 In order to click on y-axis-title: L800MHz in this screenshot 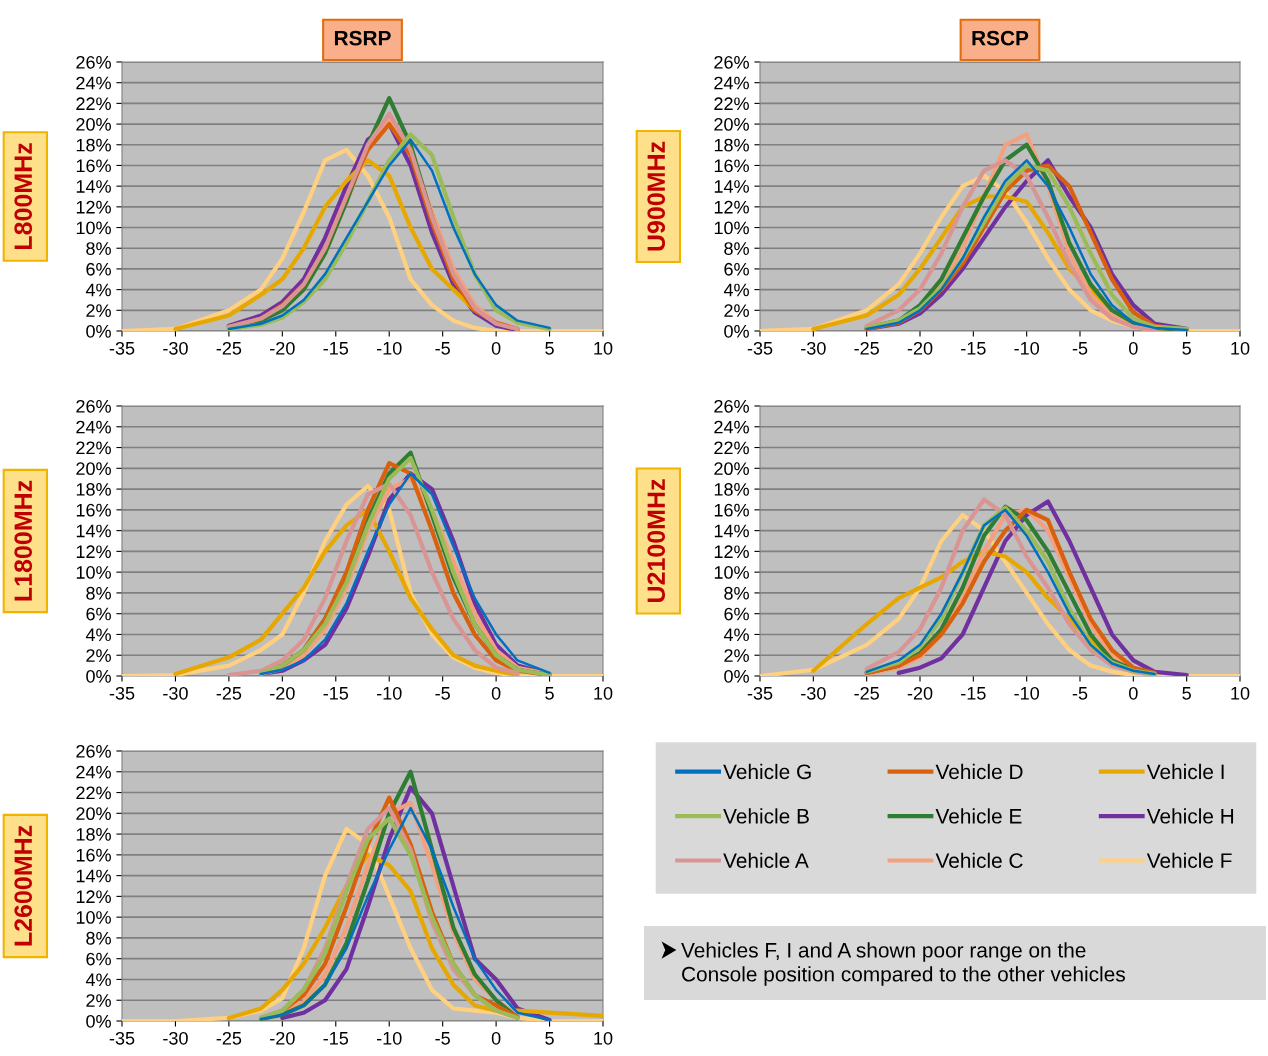, I will do `click(23, 196)`.